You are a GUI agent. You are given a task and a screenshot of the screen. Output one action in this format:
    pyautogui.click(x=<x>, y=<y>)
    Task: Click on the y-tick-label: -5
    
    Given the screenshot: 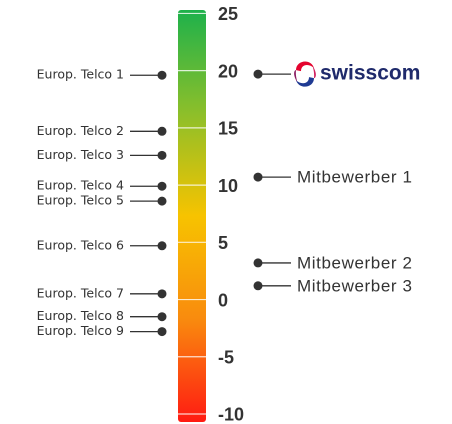 What is the action you would take?
    pyautogui.click(x=226, y=358)
    